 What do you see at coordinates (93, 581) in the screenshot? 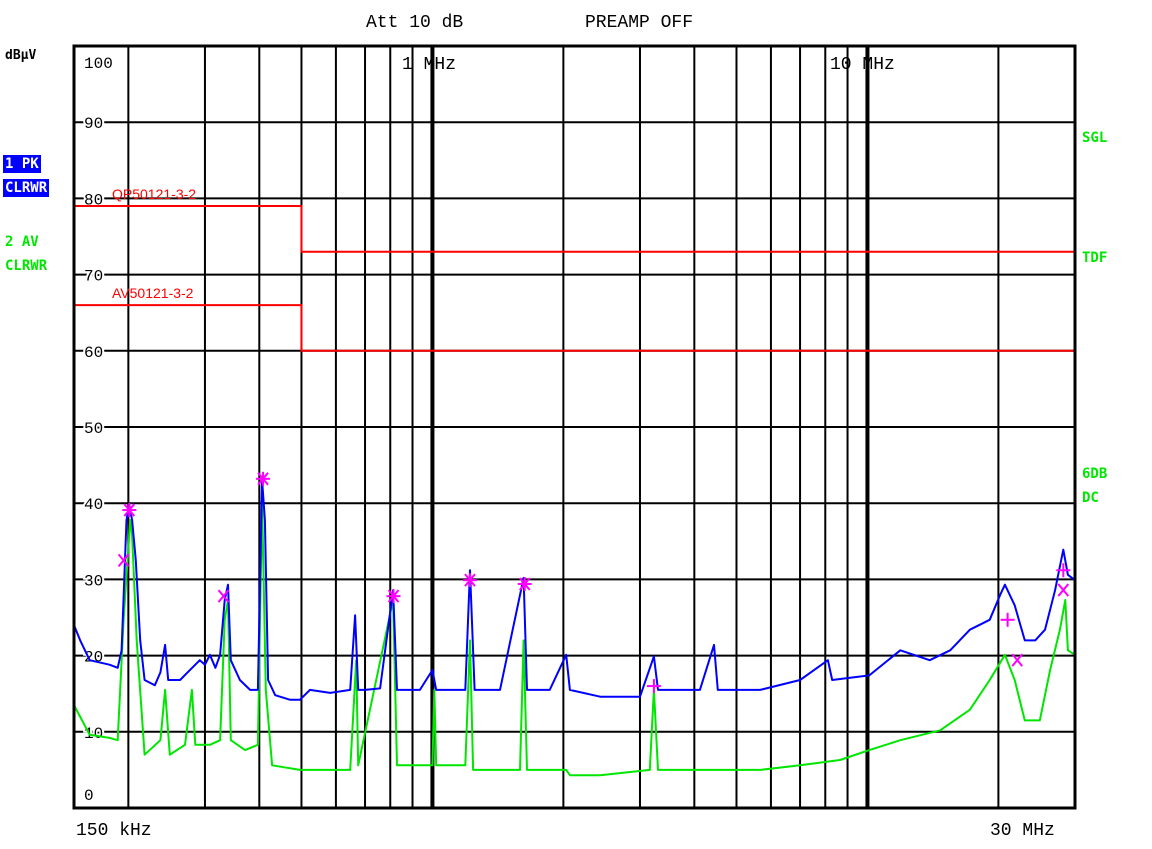
I see `y-tick-label: 30` at bounding box center [93, 581].